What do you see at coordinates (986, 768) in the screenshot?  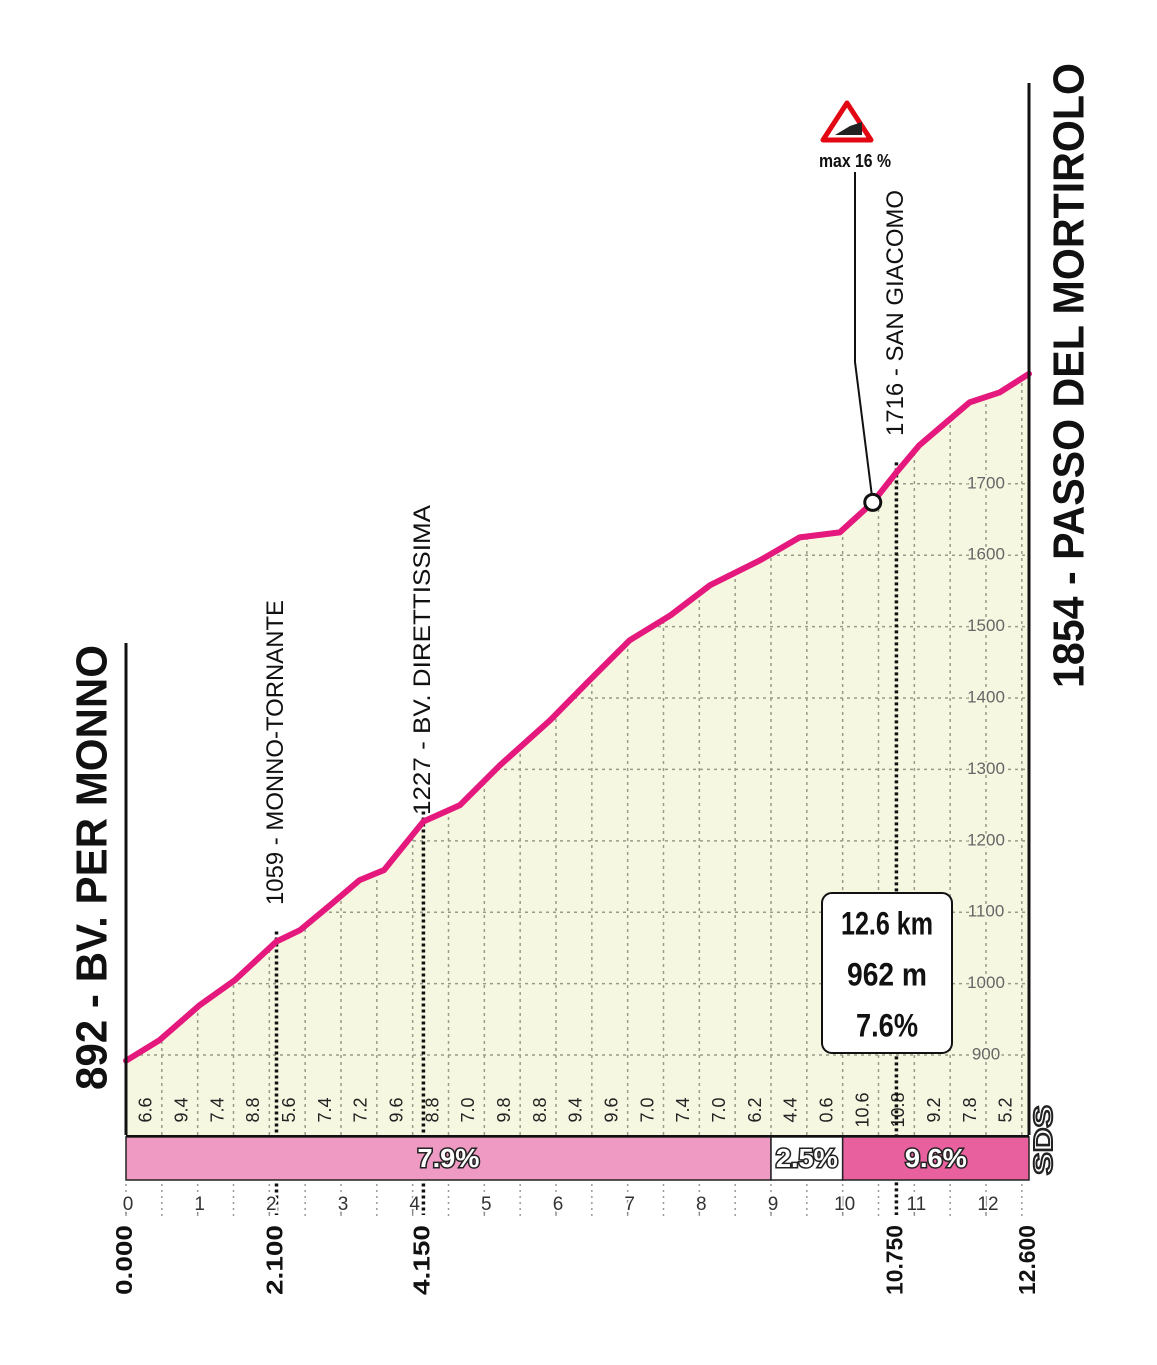 I see `y-tick-label: 1300` at bounding box center [986, 768].